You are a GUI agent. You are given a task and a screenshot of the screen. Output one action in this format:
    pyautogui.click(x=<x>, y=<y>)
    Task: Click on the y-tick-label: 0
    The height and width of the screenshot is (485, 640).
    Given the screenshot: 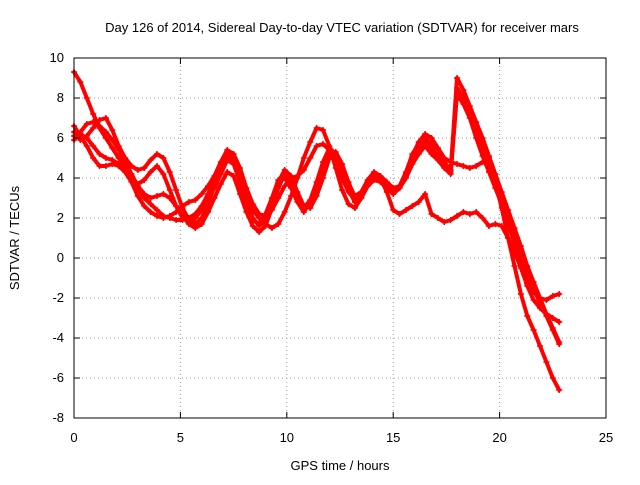 What is the action you would take?
    pyautogui.click(x=60, y=257)
    